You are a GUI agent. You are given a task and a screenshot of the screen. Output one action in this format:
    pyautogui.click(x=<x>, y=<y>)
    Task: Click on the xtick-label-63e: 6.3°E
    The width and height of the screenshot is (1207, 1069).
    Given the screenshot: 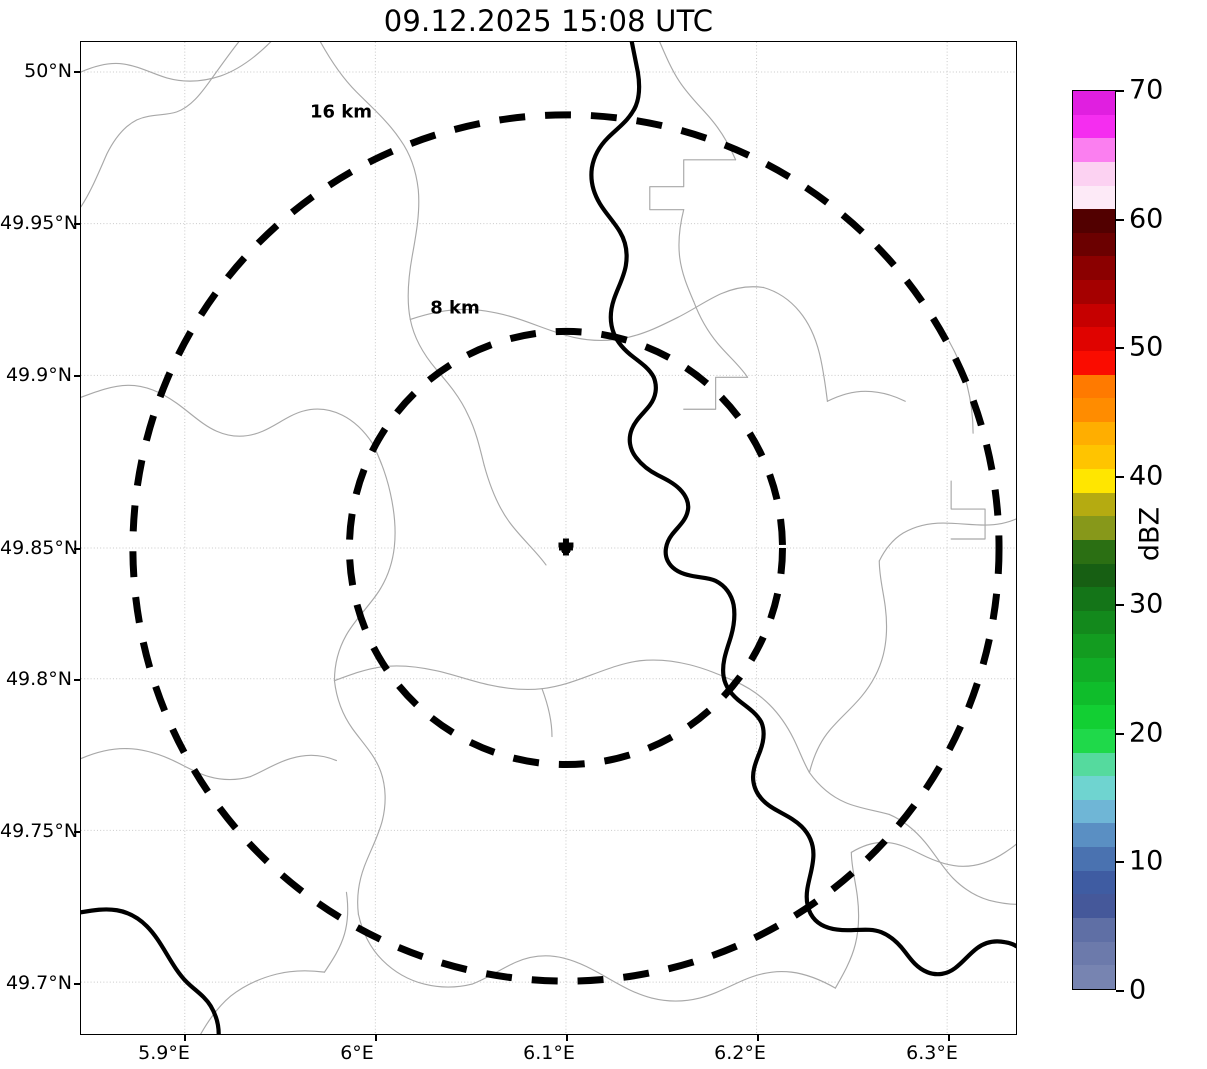 What is the action you would take?
    pyautogui.click(x=932, y=1053)
    